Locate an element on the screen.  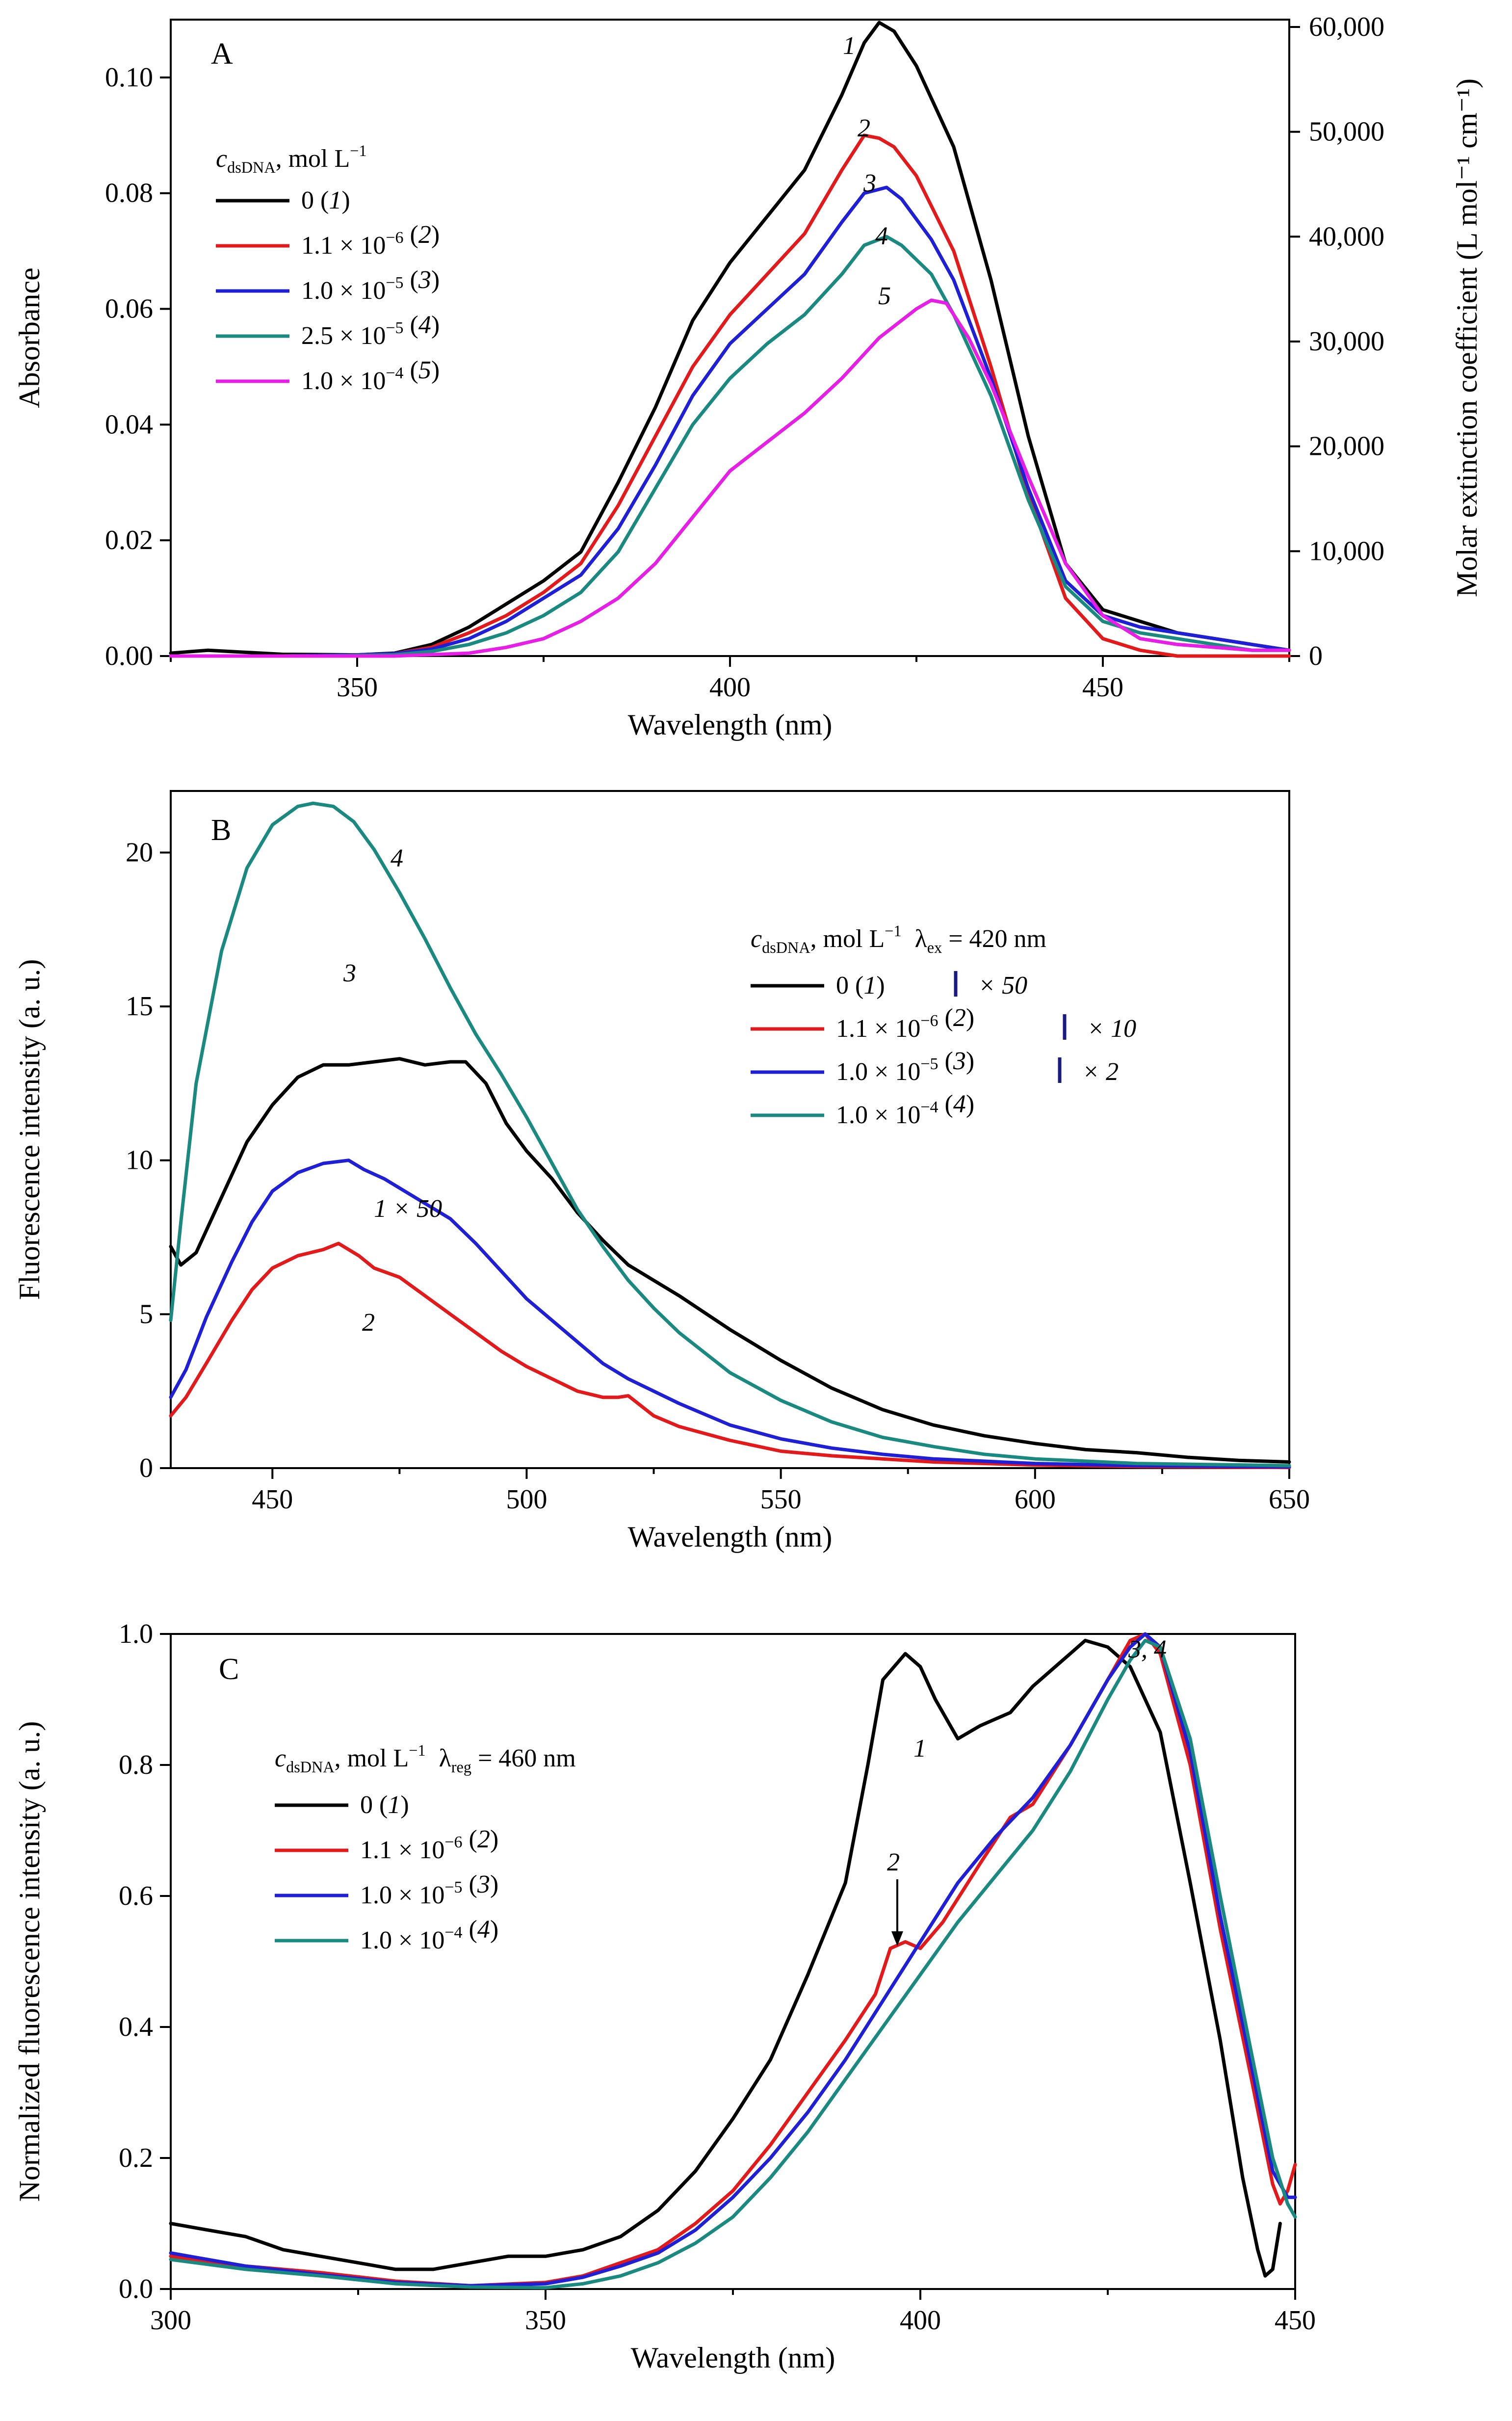
y2-tick-label: 60,000 is located at coordinates (1346, 27).